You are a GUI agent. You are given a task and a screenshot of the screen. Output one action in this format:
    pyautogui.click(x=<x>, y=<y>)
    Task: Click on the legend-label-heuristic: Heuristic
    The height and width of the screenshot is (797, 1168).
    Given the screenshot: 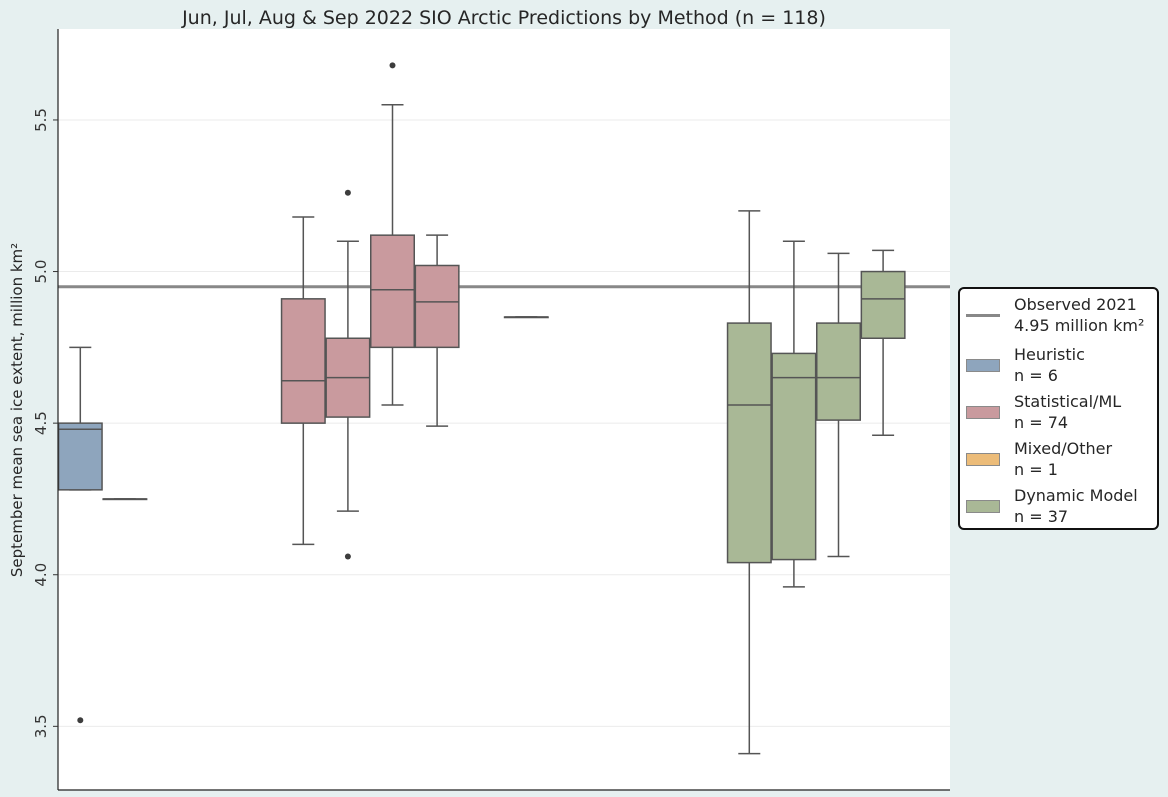 What is the action you would take?
    pyautogui.click(x=1049, y=354)
    